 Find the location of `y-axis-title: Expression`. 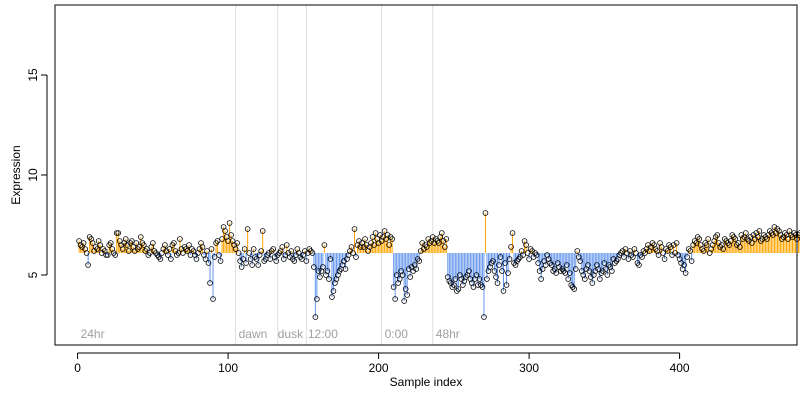

y-axis-title: Expression is located at coordinates (16, 174).